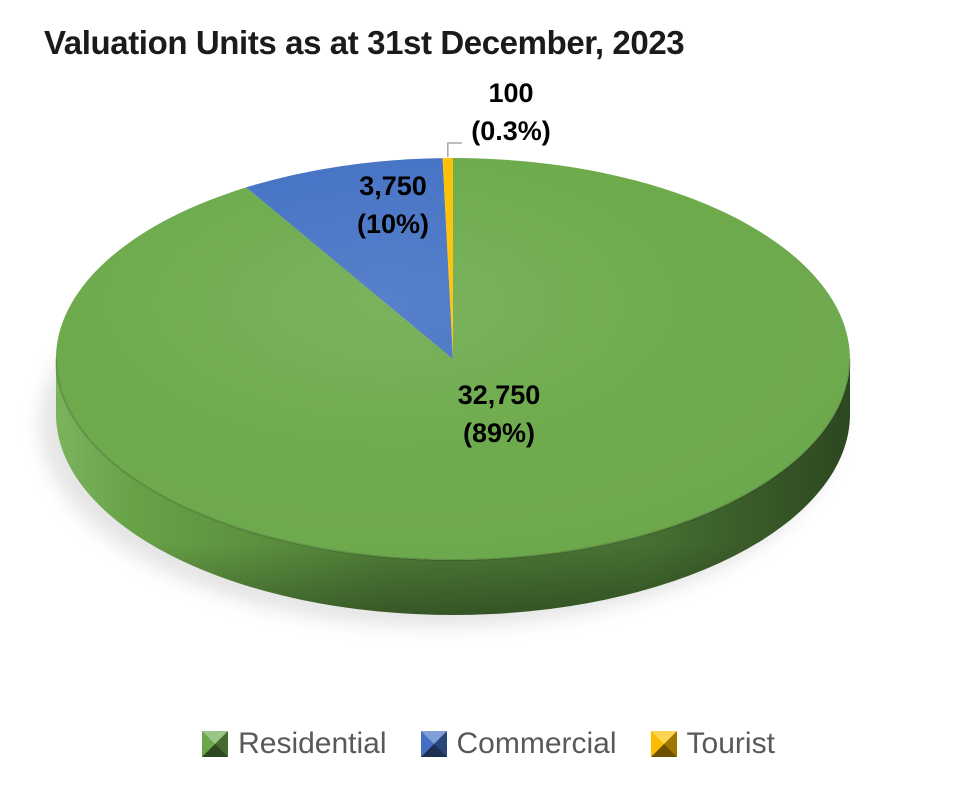 The image size is (977, 802). I want to click on data-label-residential-value: 32,750, so click(499, 395).